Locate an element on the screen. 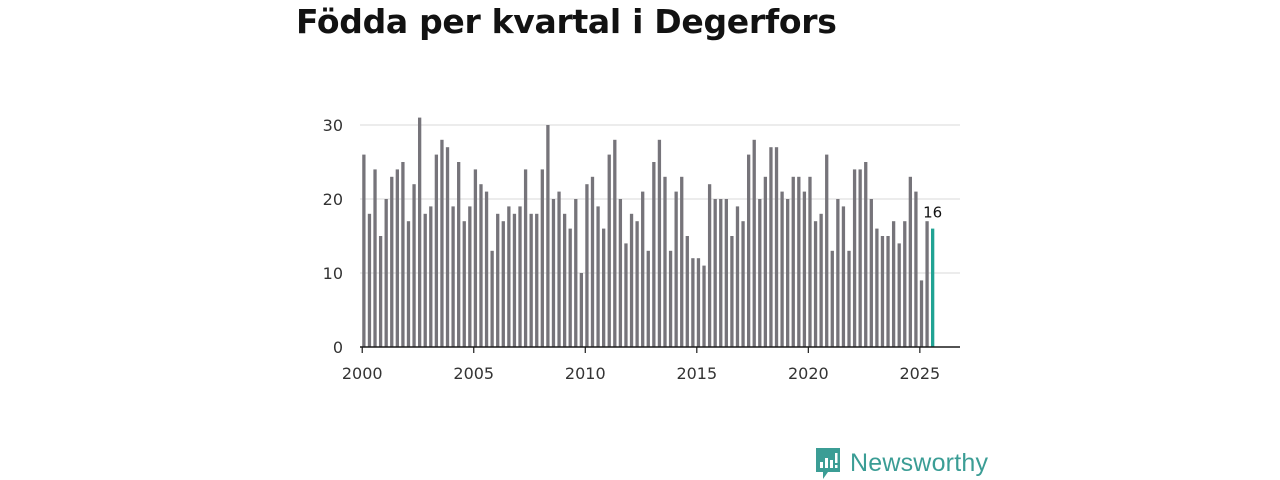  last-value-label: 16 is located at coordinates (932, 213).